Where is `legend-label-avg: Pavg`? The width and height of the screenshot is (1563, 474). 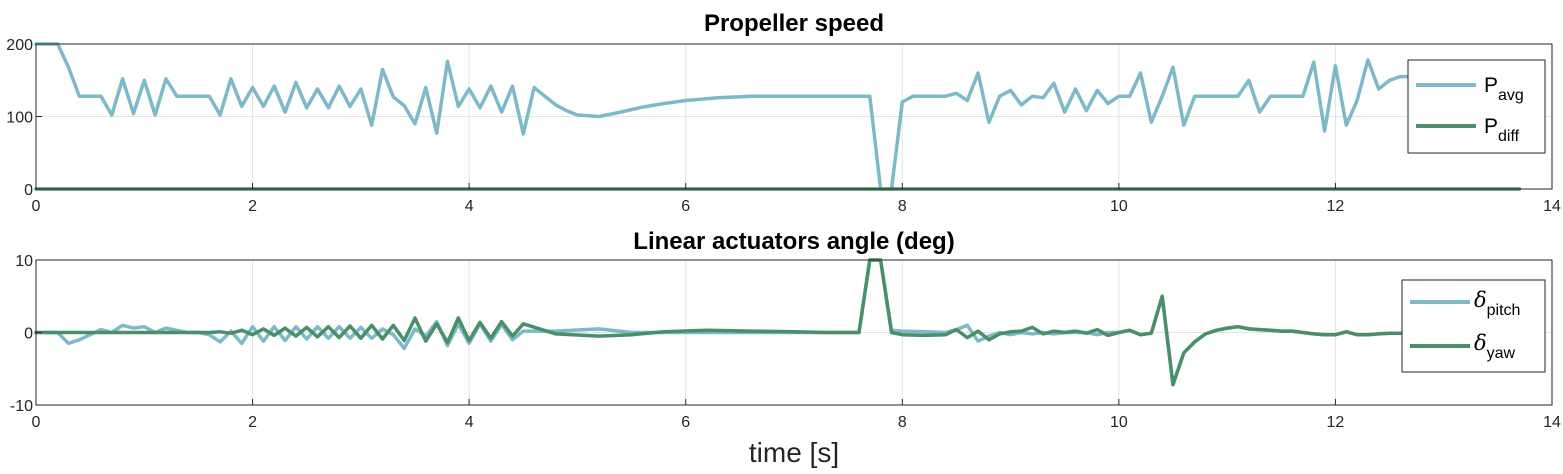
legend-label-avg: Pavg is located at coordinates (1504, 89).